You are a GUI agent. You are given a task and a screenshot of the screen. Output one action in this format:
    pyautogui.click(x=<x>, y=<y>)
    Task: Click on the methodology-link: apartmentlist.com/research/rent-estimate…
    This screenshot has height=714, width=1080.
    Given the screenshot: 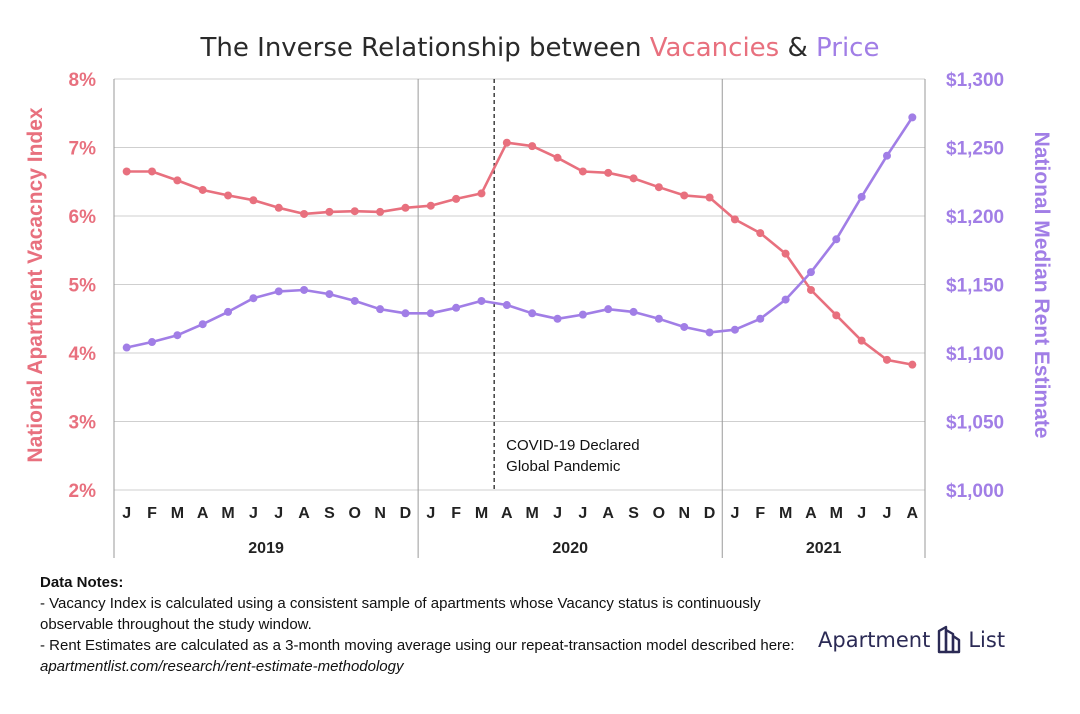 What is the action you would take?
    pyautogui.click(x=222, y=666)
    